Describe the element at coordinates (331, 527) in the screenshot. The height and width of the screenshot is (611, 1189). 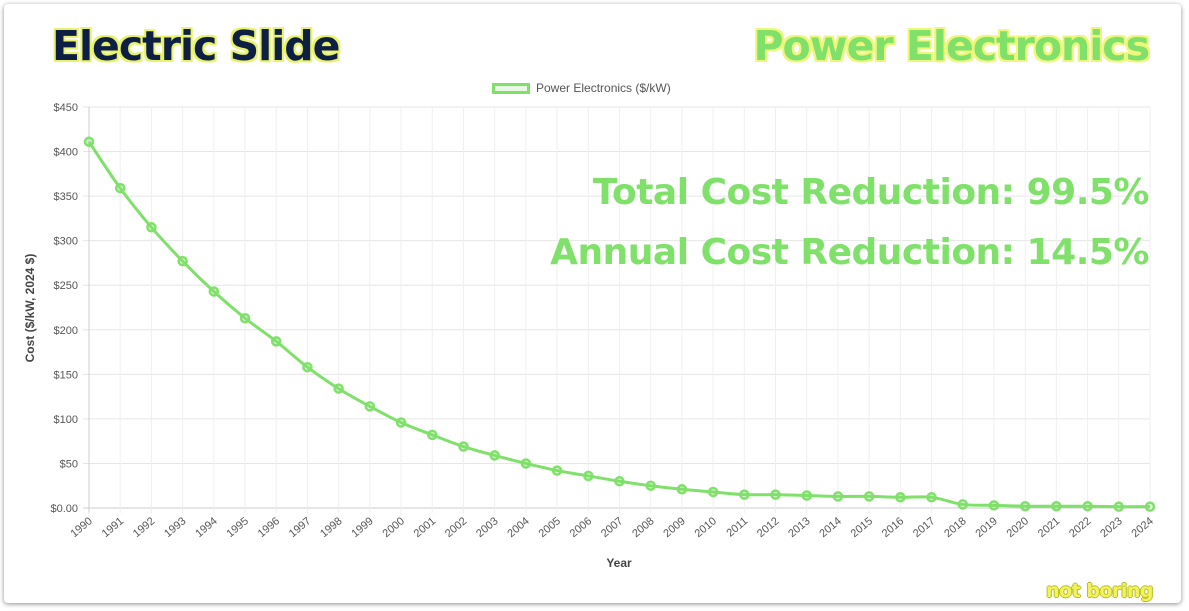
I see `x-tick-label: 1998` at that location.